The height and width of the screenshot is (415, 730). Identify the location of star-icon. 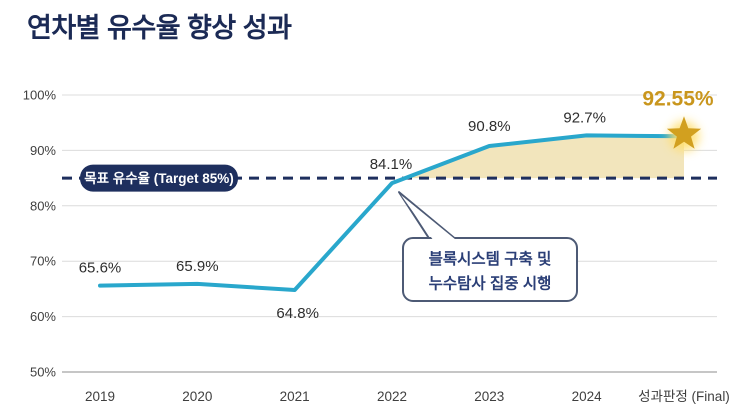
(684, 132).